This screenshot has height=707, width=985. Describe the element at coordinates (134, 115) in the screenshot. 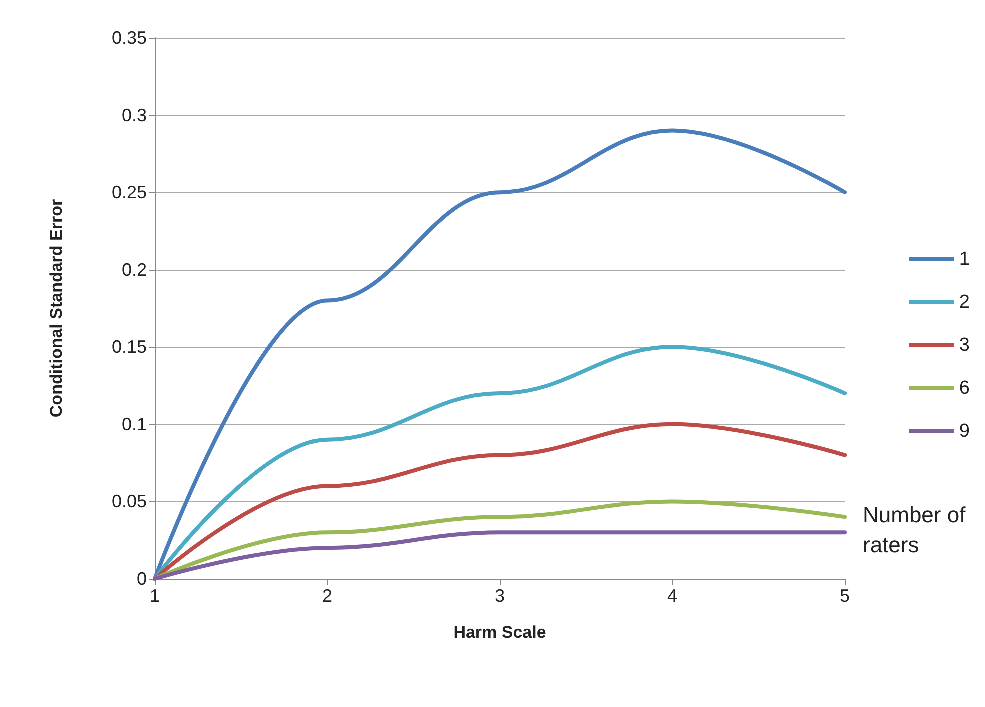

I see `y-tick-label: 0.3` at that location.